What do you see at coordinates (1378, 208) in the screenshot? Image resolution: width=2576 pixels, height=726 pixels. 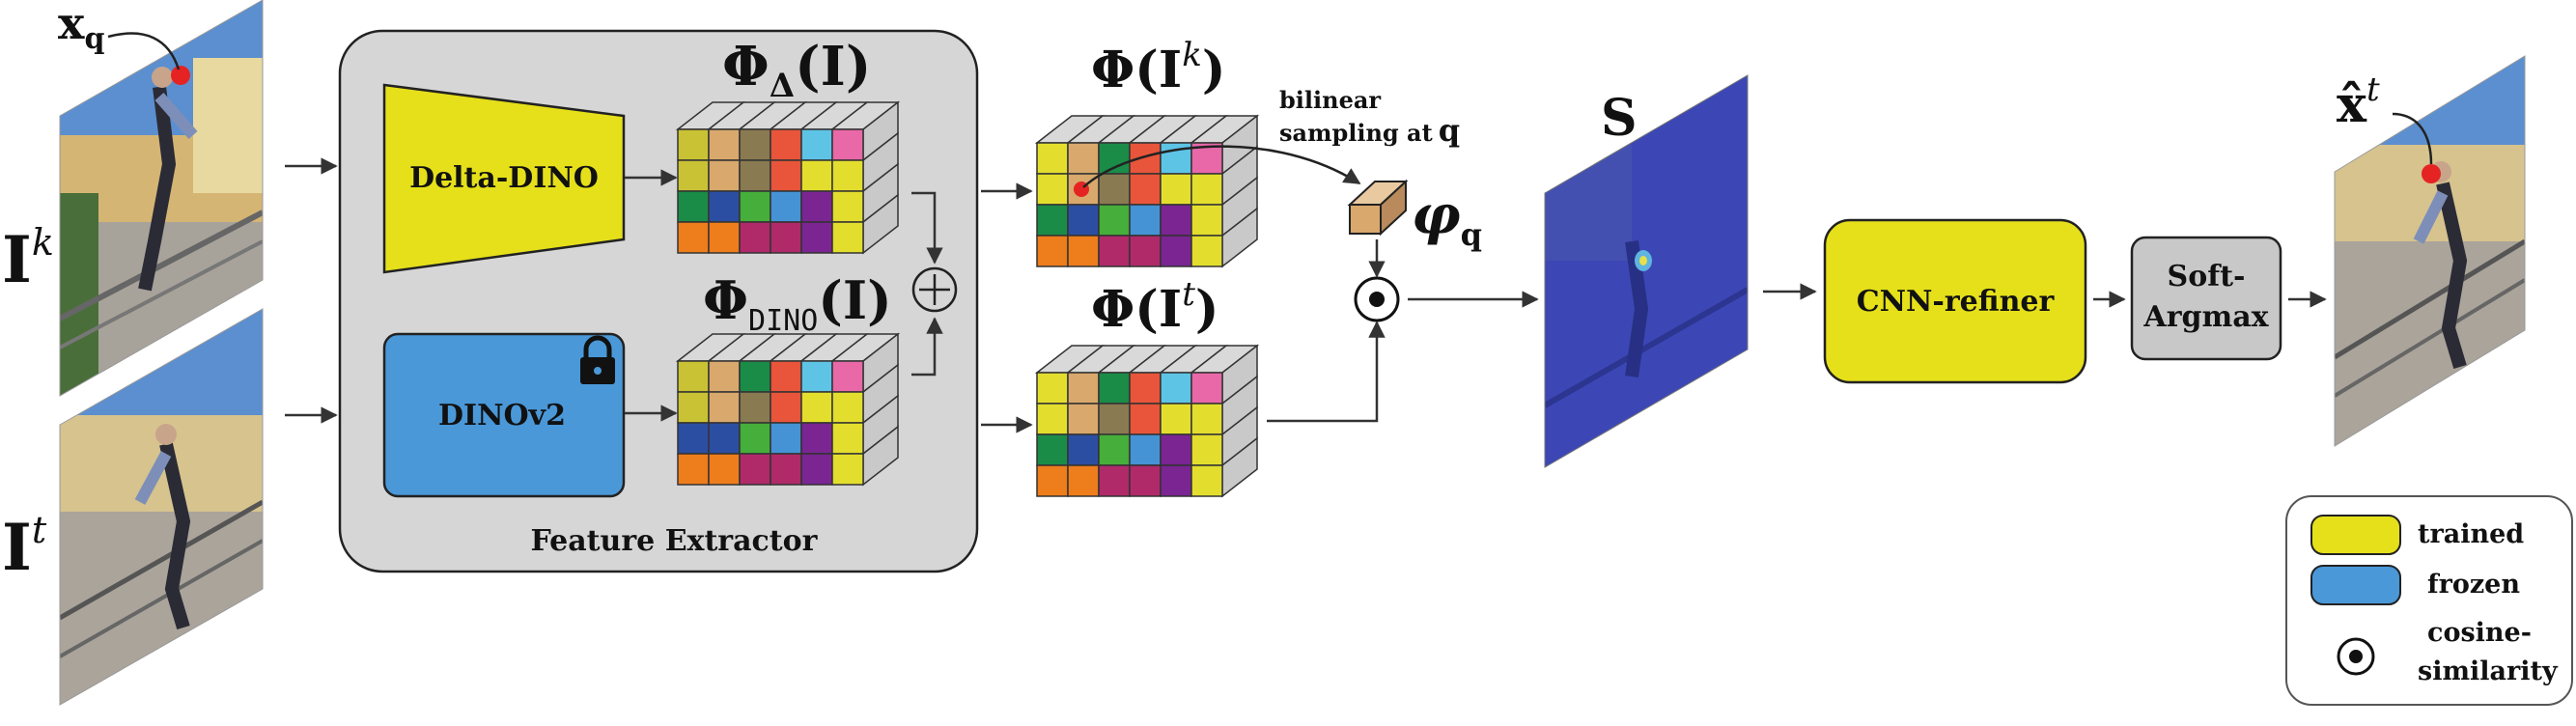 I see `sampled-feature-cube` at bounding box center [1378, 208].